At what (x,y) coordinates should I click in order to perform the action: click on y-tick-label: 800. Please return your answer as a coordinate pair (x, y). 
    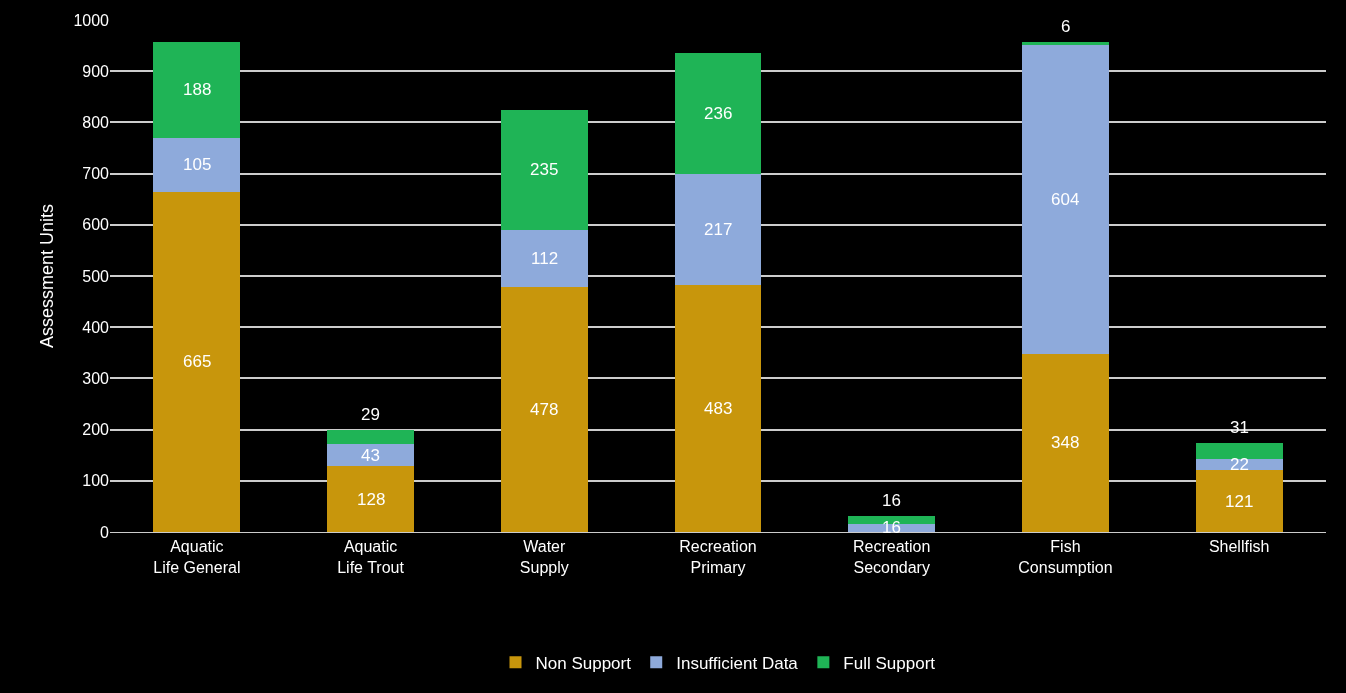
    Looking at the image, I should click on (96, 122).